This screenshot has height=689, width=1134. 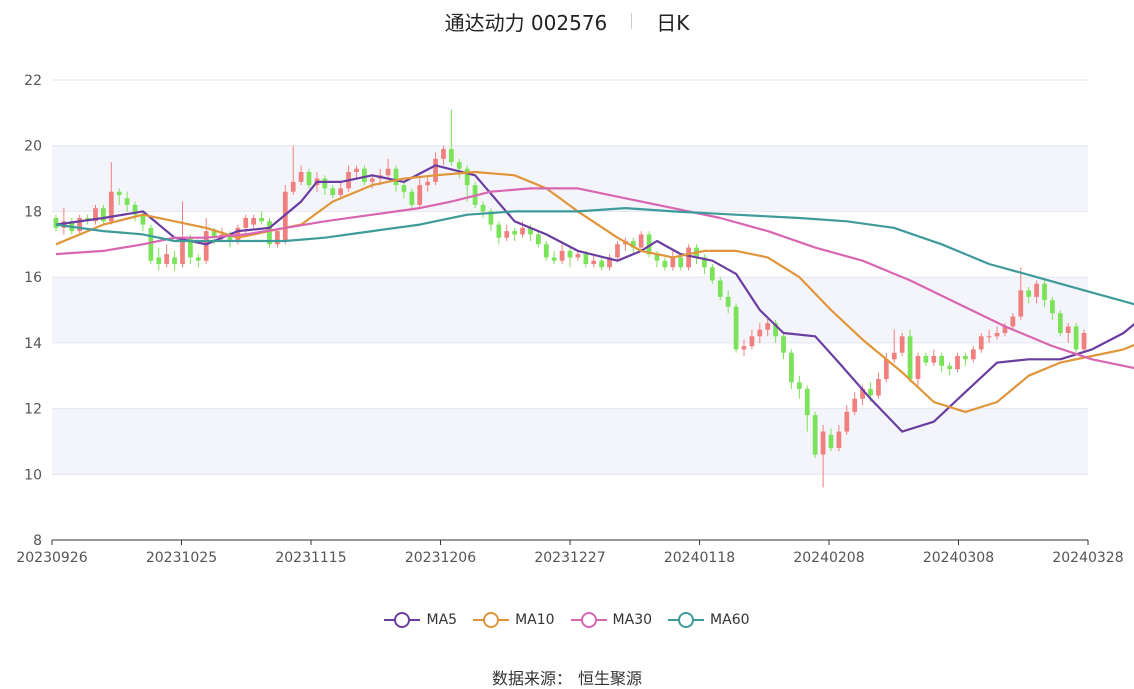 I want to click on y-tick-label: 8, so click(x=37, y=541).